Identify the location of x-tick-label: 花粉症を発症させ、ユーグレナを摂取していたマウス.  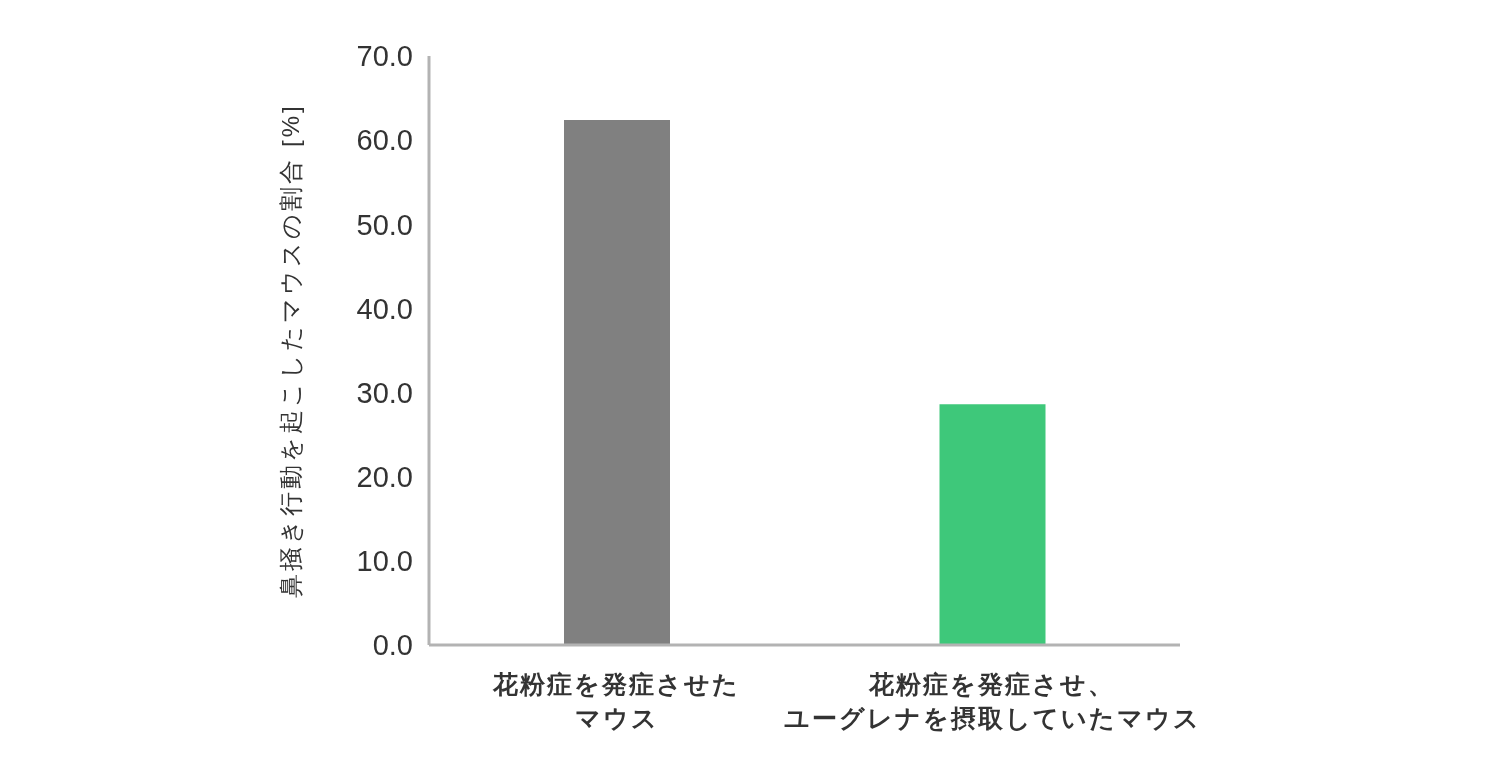
(992, 701).